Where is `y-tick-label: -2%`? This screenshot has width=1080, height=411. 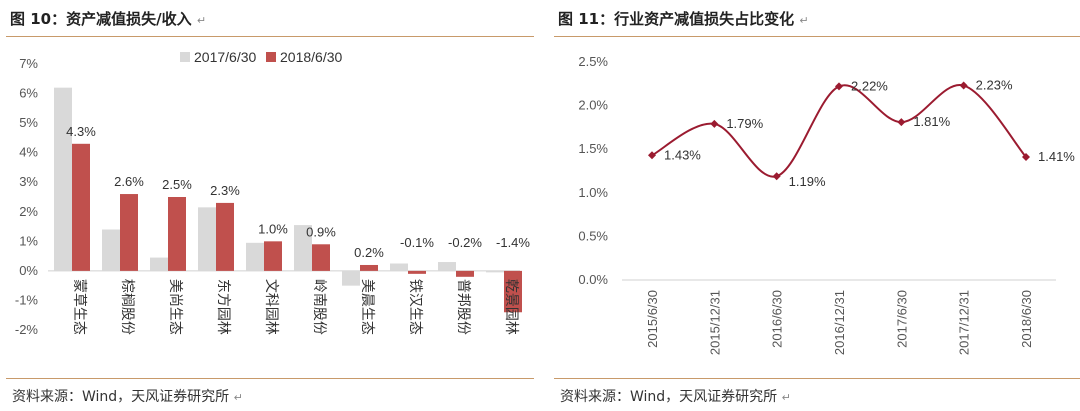
y-tick-label: -2% is located at coordinates (27, 329).